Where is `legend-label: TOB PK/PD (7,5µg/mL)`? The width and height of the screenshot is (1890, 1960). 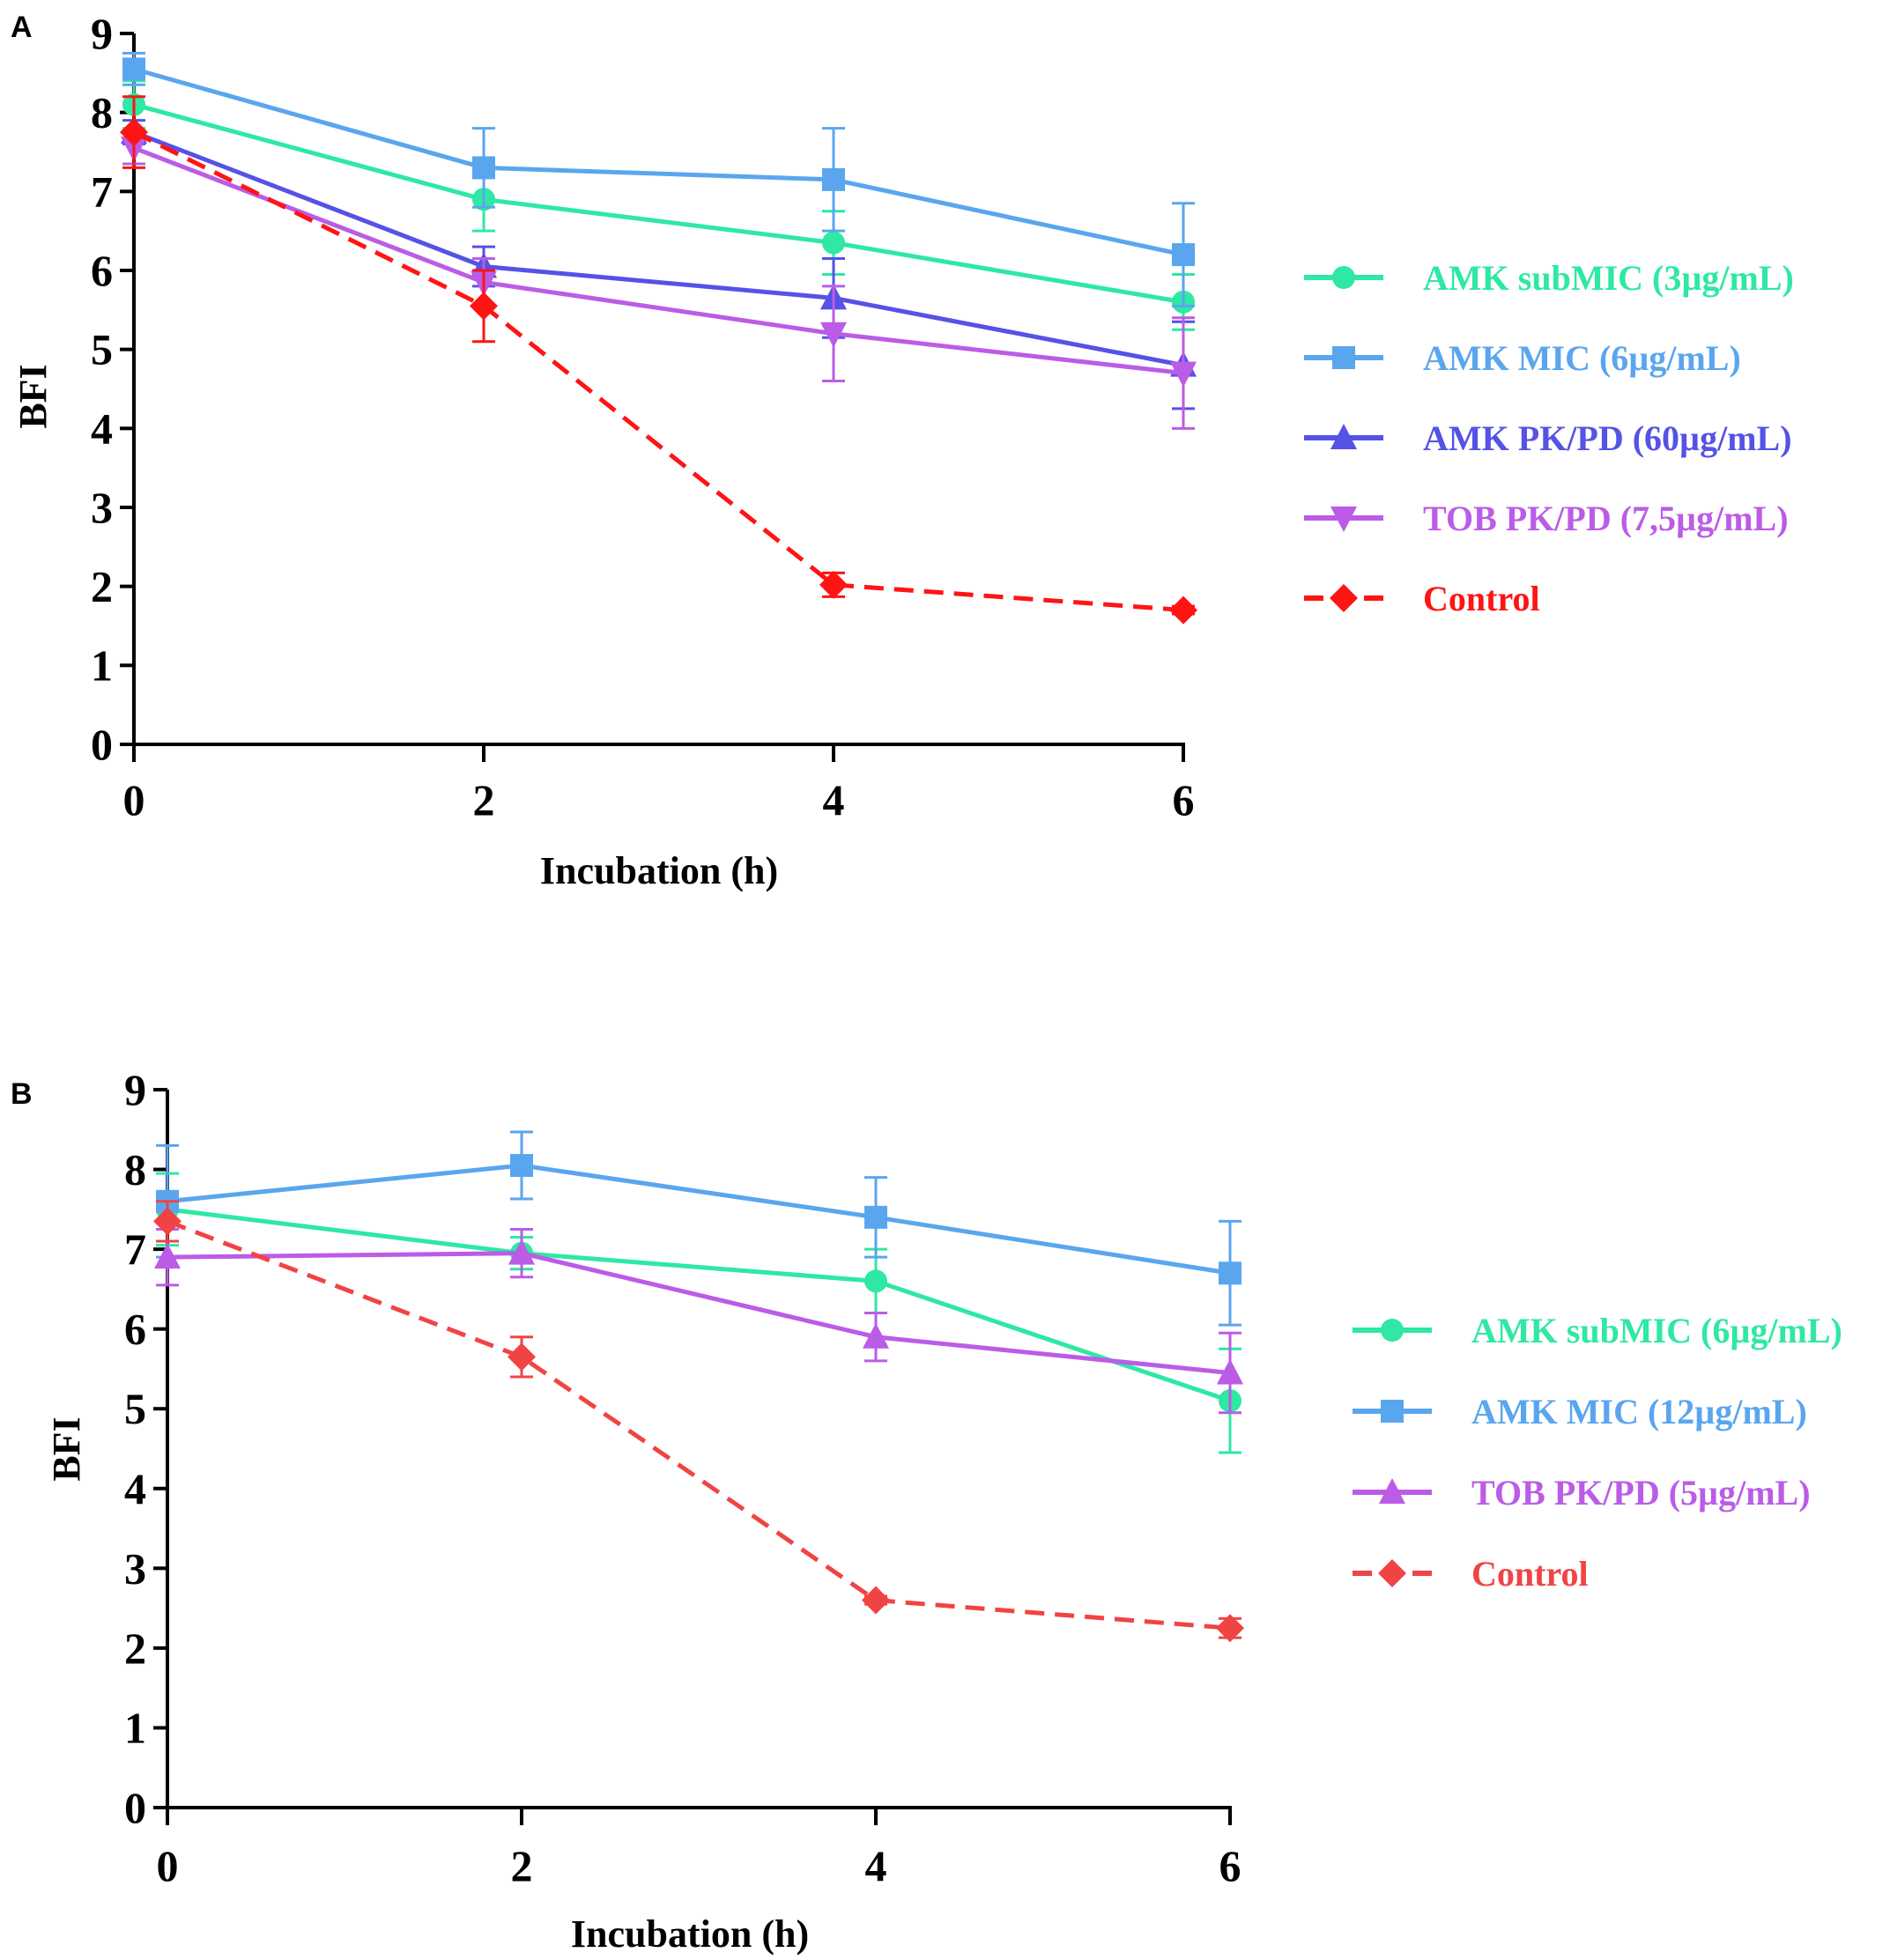
legend-label: TOB PK/PD (7,5µg/mL) is located at coordinates (1606, 518).